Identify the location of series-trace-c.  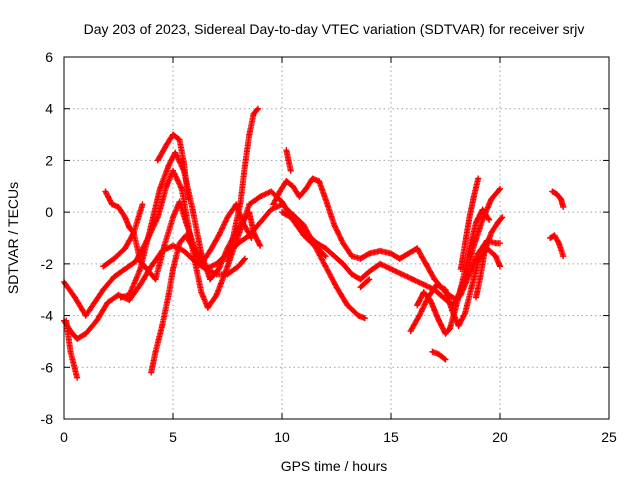
(72, 349).